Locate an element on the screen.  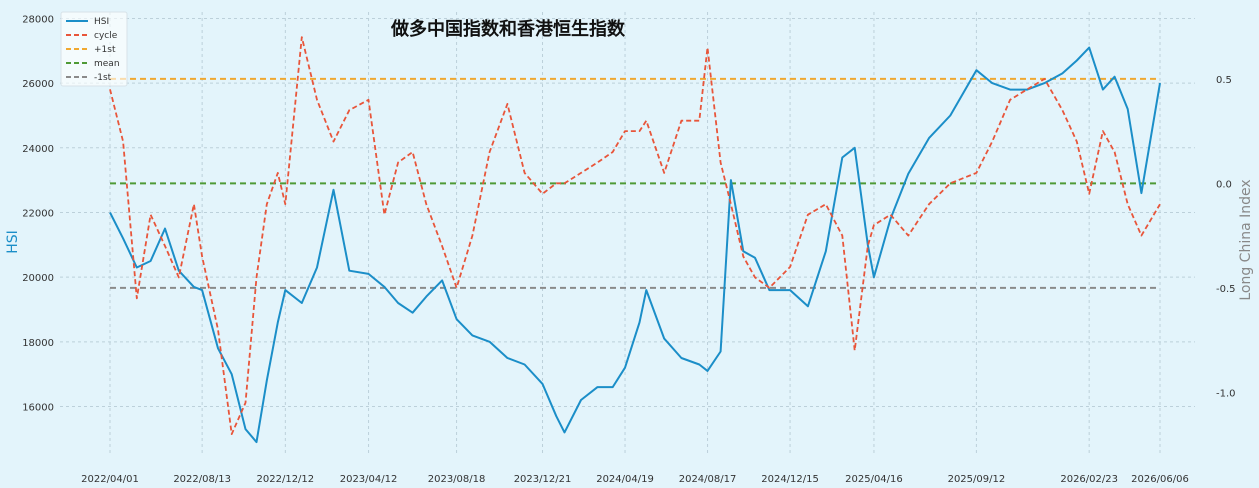
legend-label: -1st is located at coordinates (103, 78).